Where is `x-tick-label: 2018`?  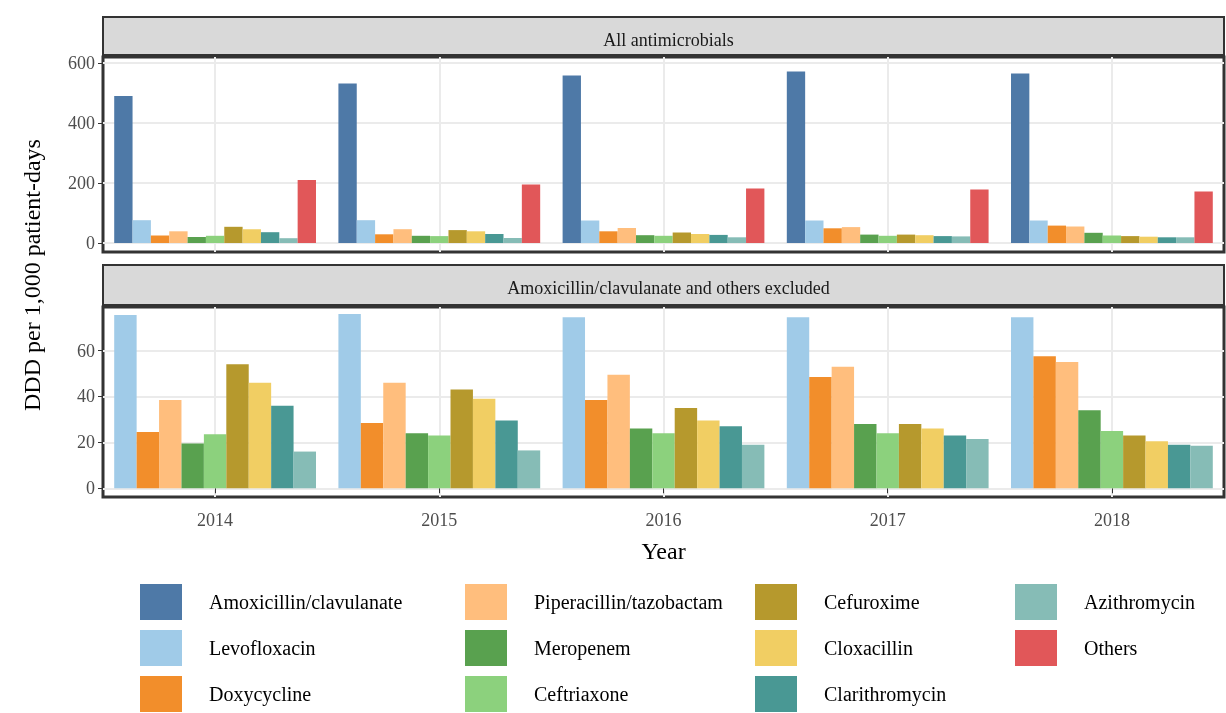
x-tick-label: 2018 is located at coordinates (1111, 520).